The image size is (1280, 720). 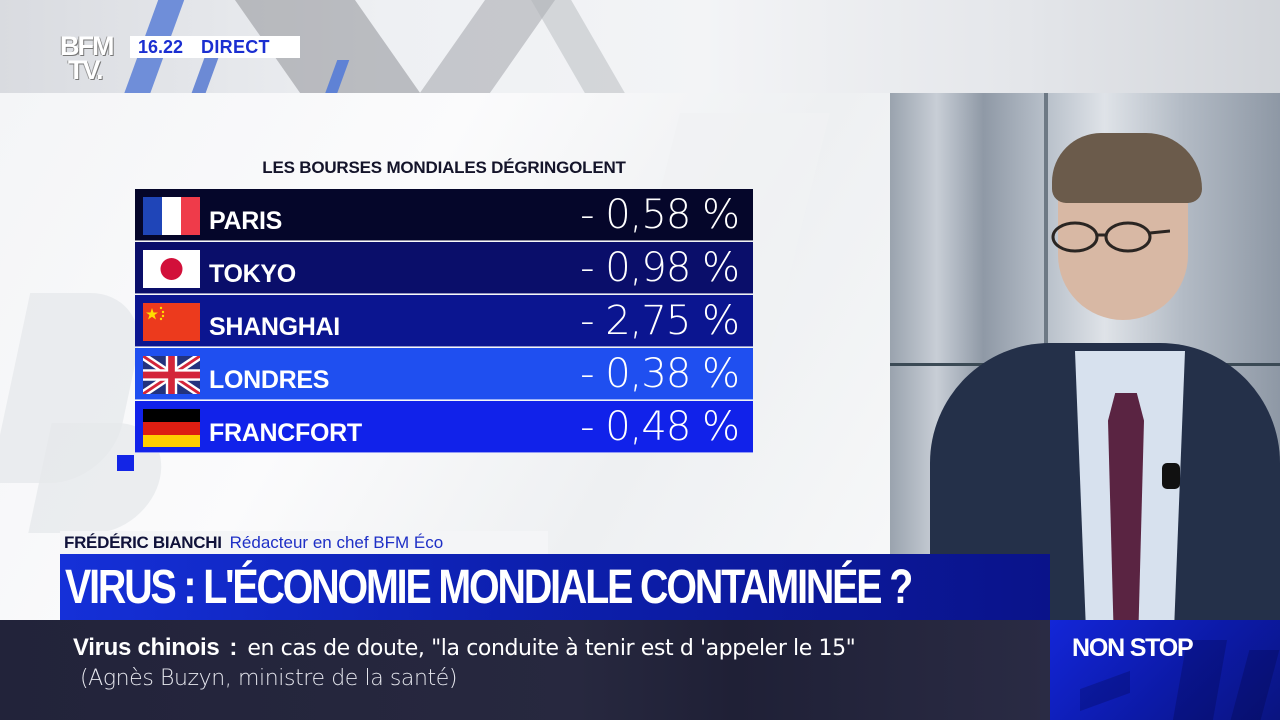 What do you see at coordinates (171, 216) in the screenshot?
I see `france-flag-icon` at bounding box center [171, 216].